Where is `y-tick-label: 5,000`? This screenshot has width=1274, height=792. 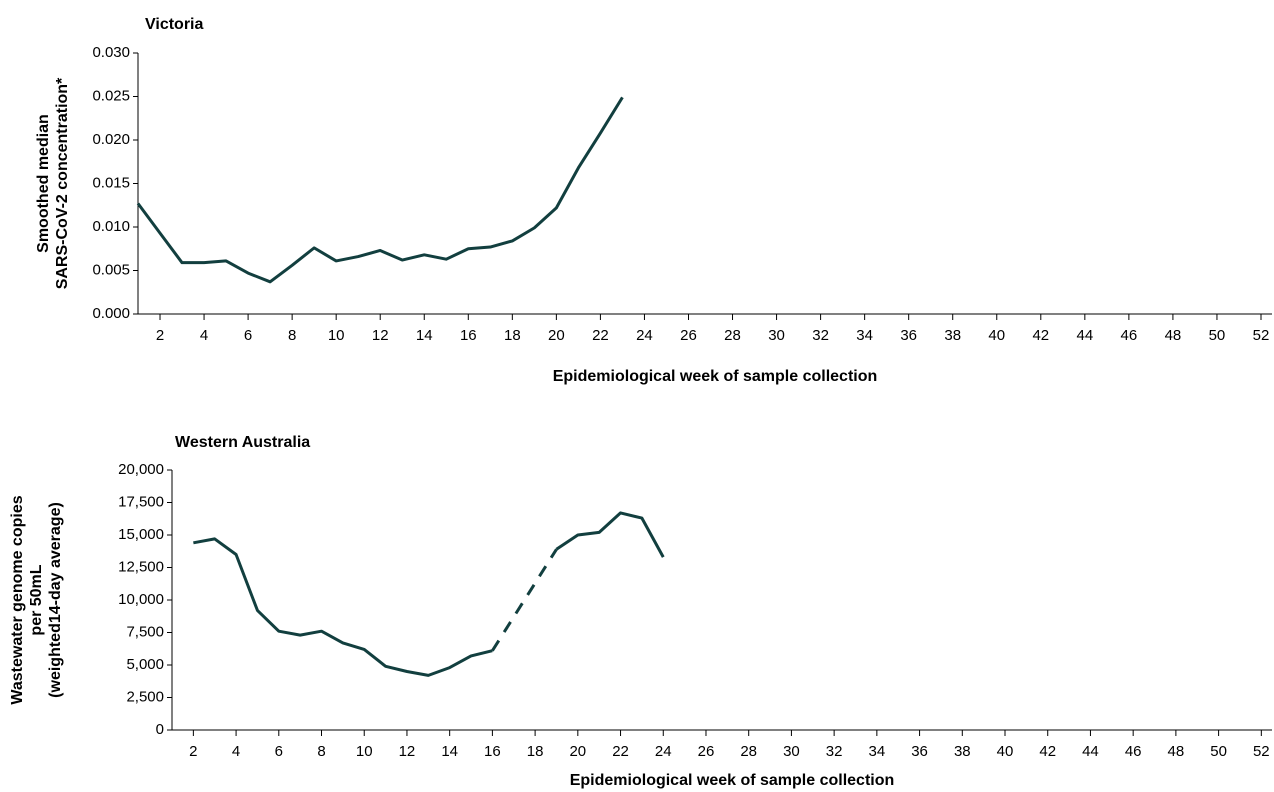
y-tick-label: 5,000 is located at coordinates (145, 664).